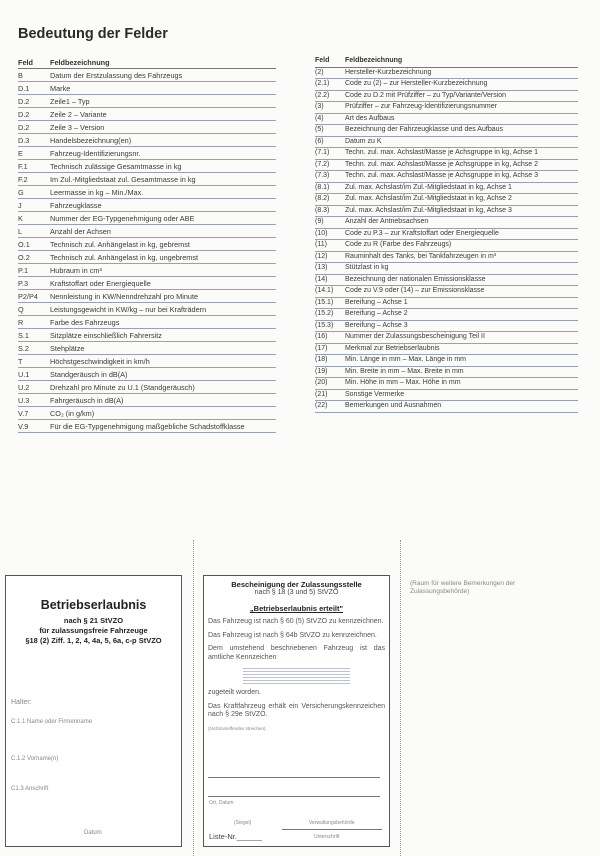 The image size is (600, 856). Describe the element at coordinates (446, 383) in the screenshot. I see `table-row: (20) Min. Höhe in mm – Max. Höhe in mm` at that location.